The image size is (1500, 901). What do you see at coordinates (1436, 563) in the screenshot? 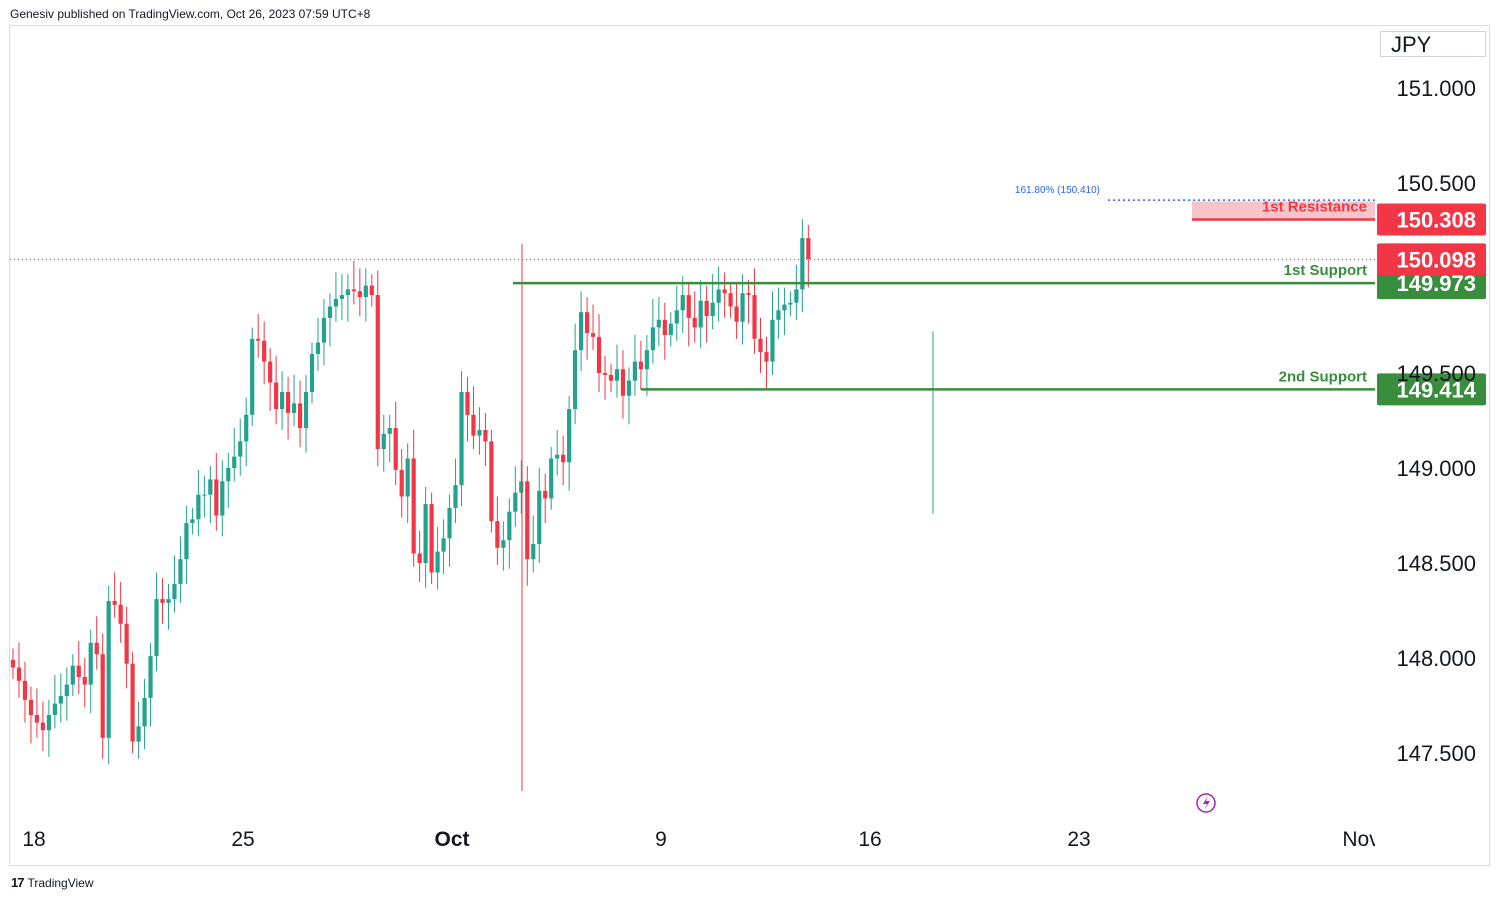
I see `y-tick-label: 148.500` at bounding box center [1436, 563].